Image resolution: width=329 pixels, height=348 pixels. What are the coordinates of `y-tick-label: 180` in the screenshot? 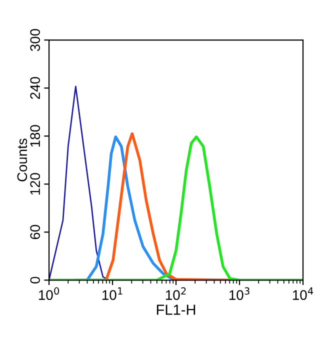 It's located at (35, 136).